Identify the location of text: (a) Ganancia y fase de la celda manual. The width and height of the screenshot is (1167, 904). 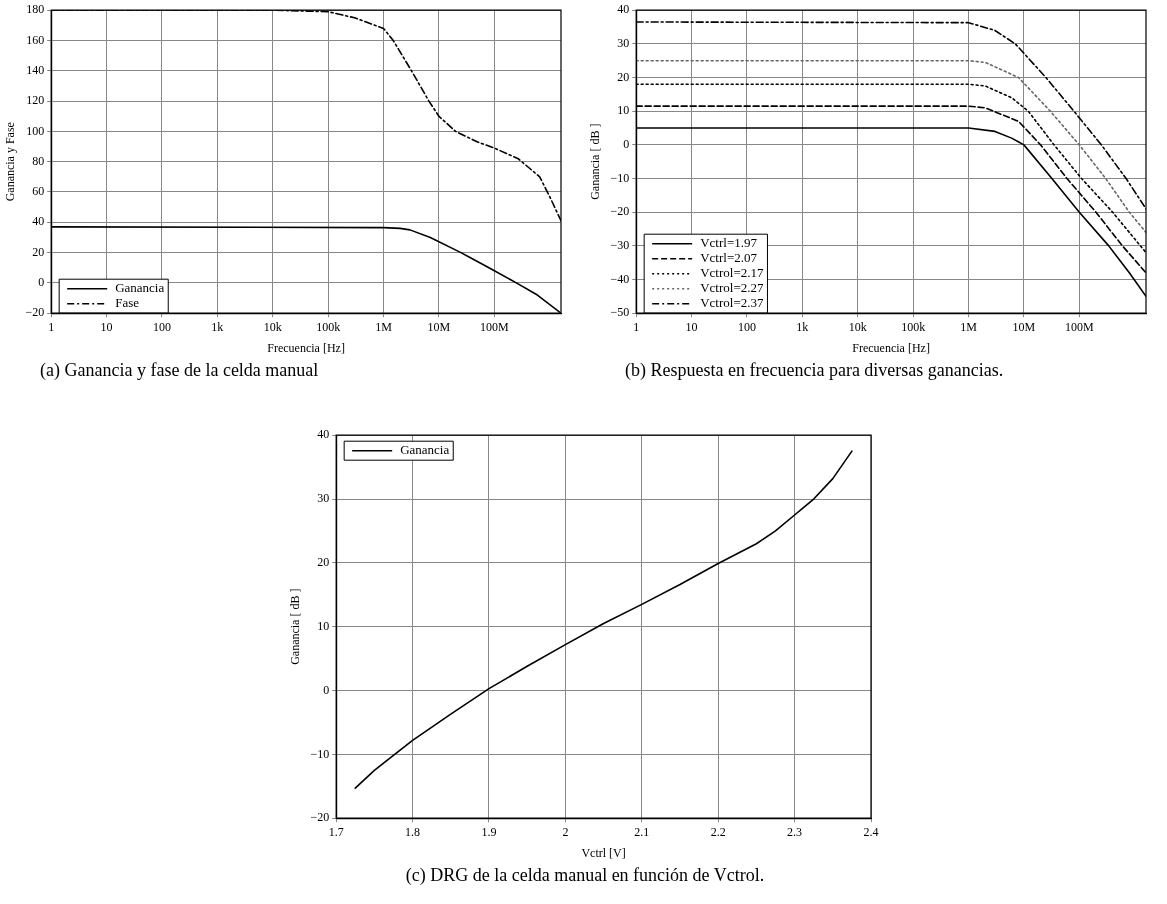
(179, 370).